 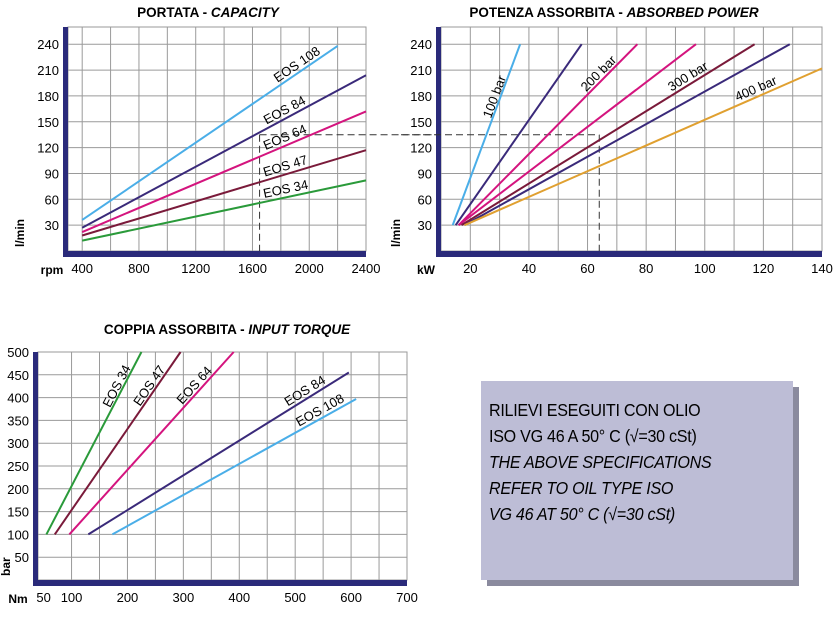 What do you see at coordinates (18, 352) in the screenshot?
I see `y-tick-label: 500` at bounding box center [18, 352].